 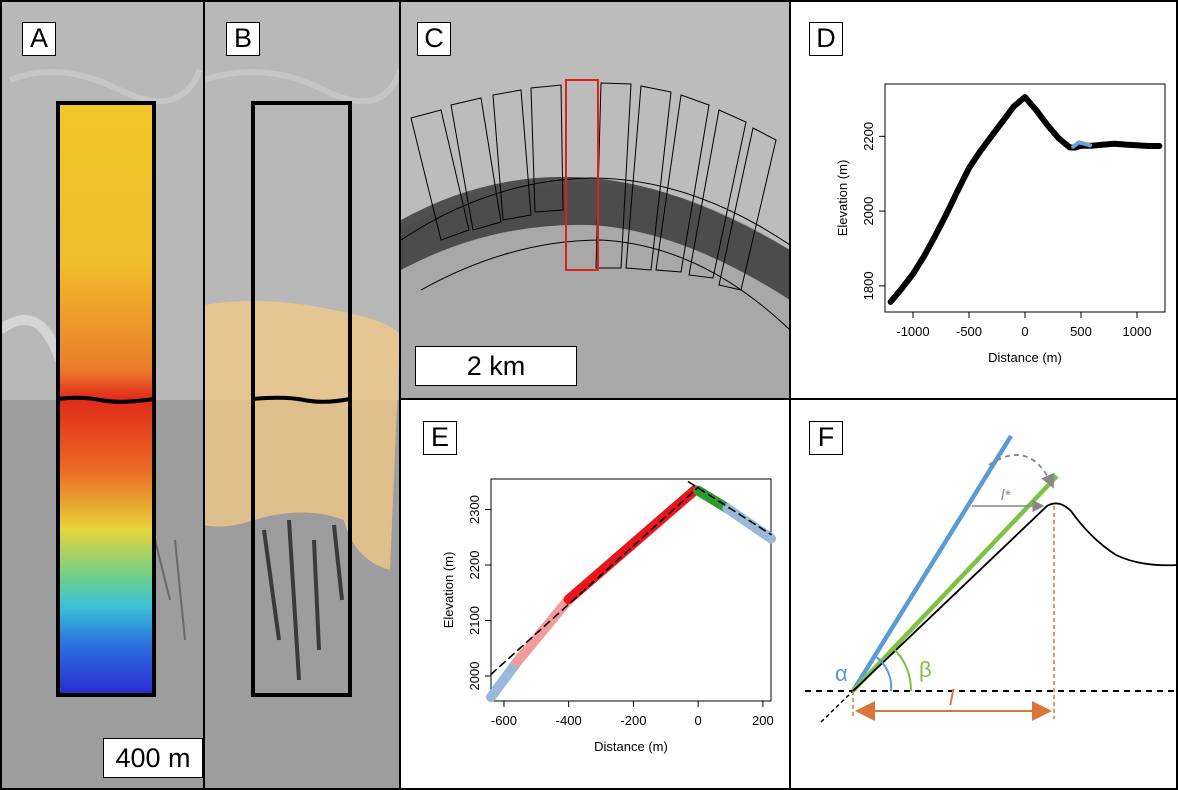 What do you see at coordinates (952, 697) in the screenshot?
I see `l-symbol: l` at bounding box center [952, 697].